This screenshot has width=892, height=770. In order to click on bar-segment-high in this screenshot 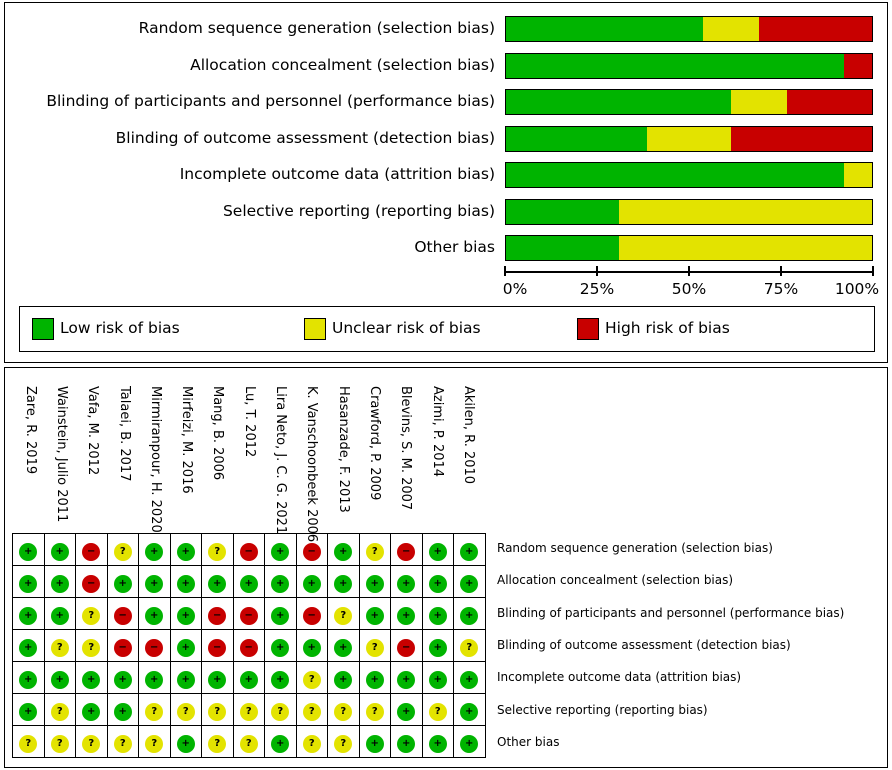, I will do `click(801, 138)`.